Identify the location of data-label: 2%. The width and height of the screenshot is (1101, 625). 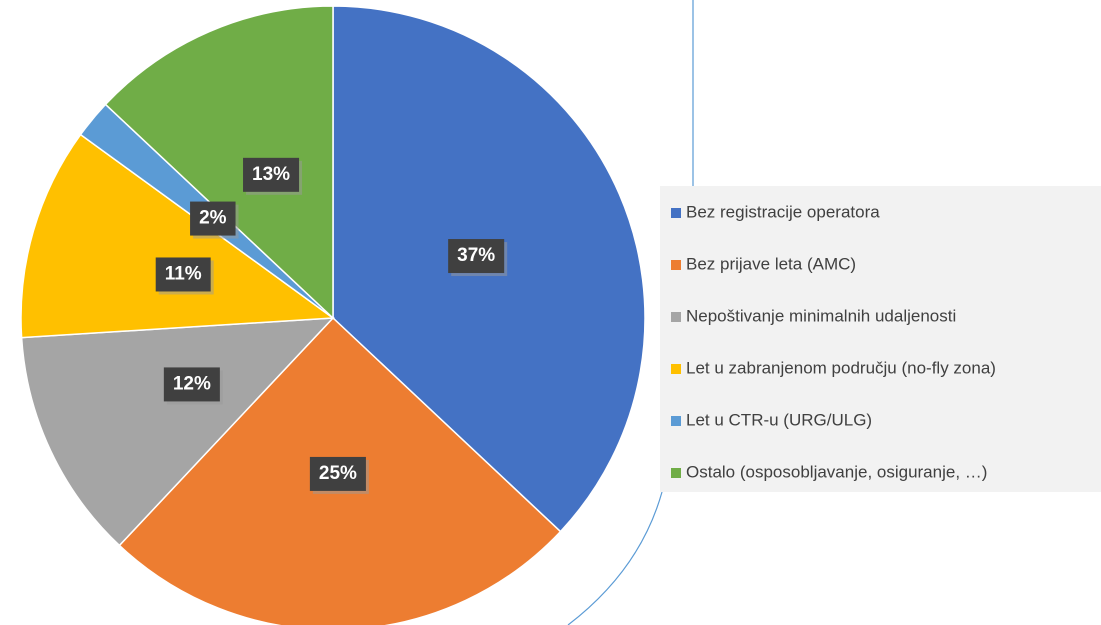
(213, 218).